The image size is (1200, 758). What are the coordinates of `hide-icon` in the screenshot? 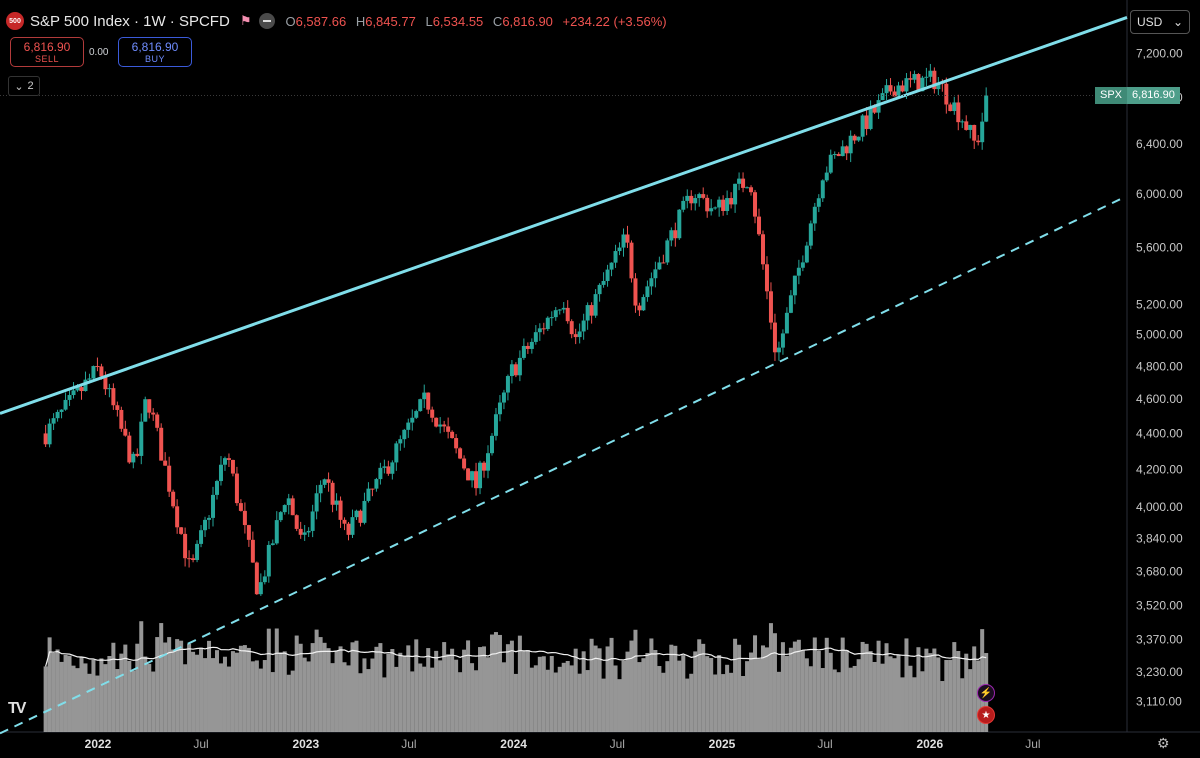 It's located at (267, 21).